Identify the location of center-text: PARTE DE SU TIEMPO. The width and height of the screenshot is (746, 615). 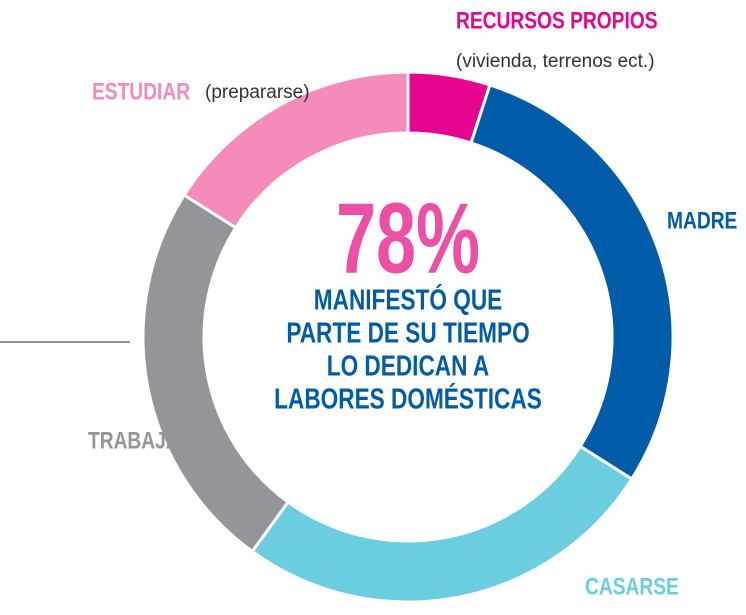
(407, 332).